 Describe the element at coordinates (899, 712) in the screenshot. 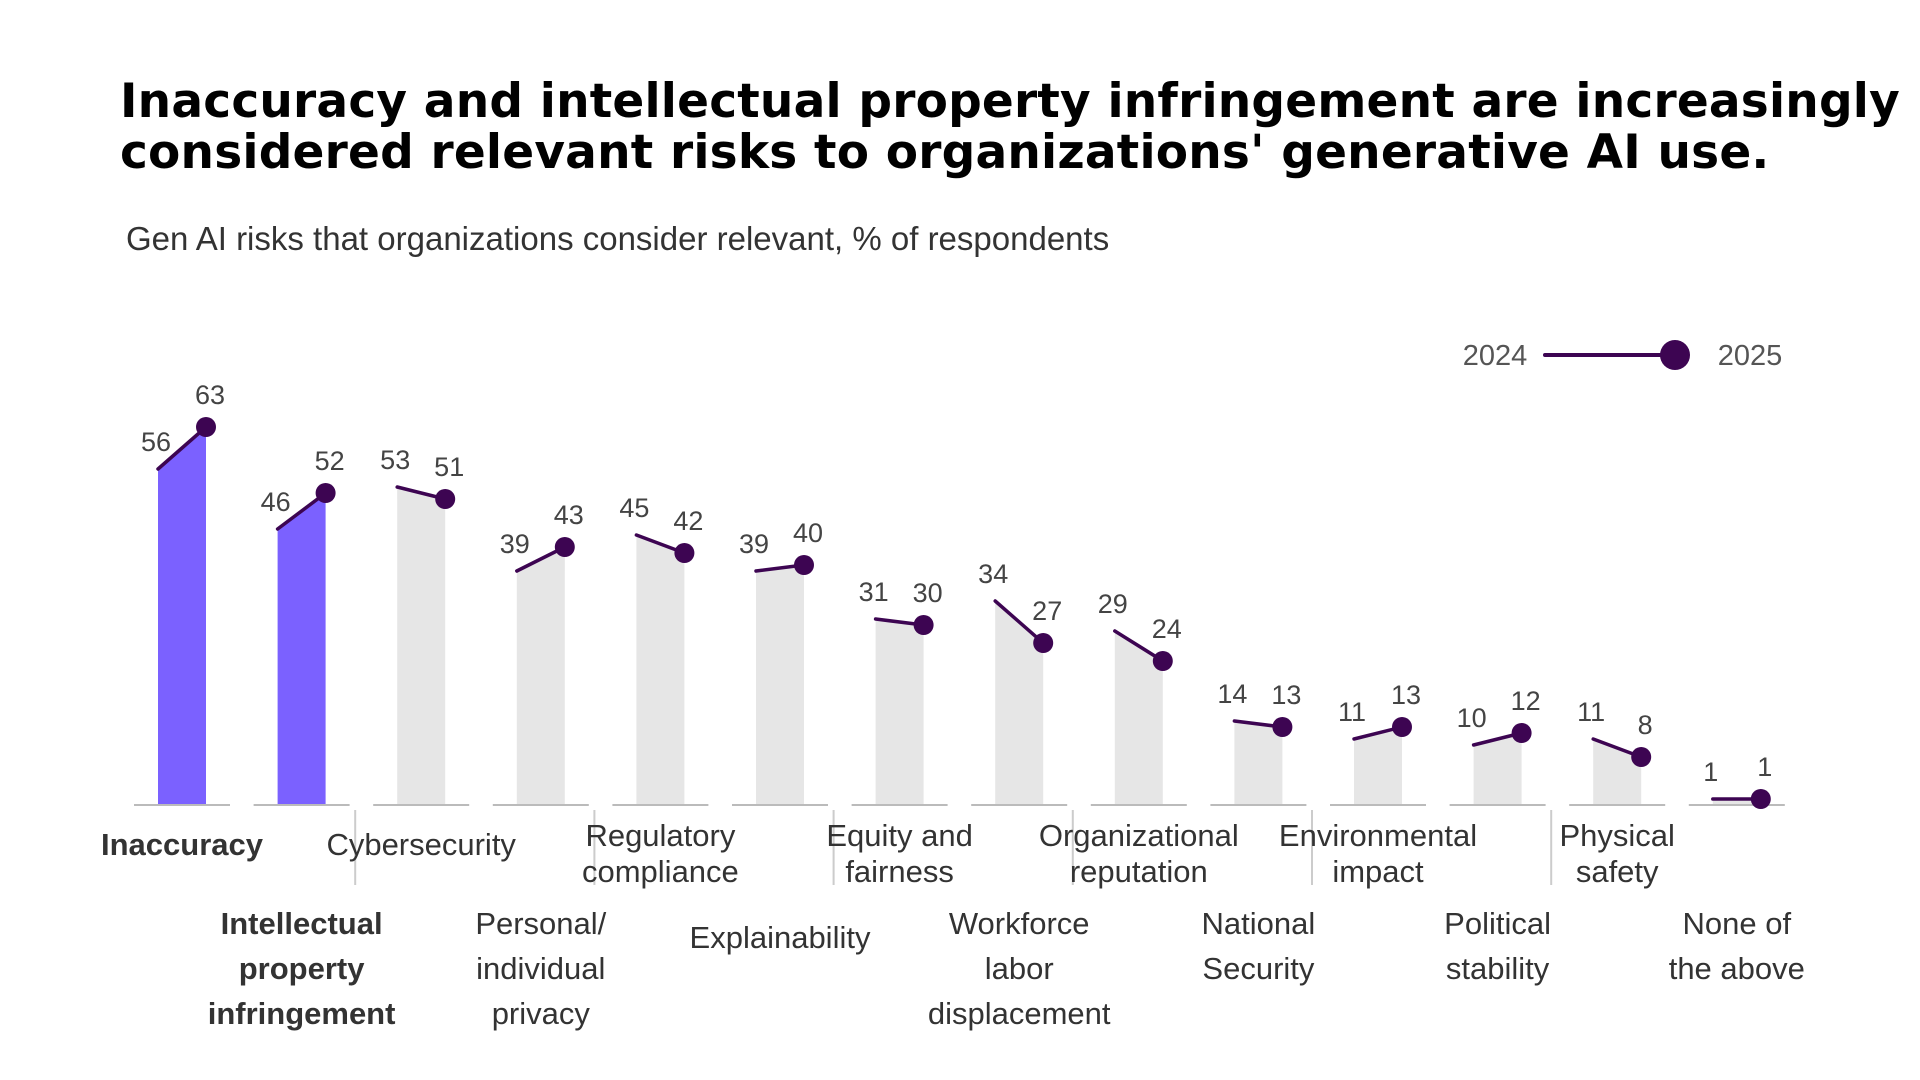

I see `bar-equity-and-fairness` at that location.